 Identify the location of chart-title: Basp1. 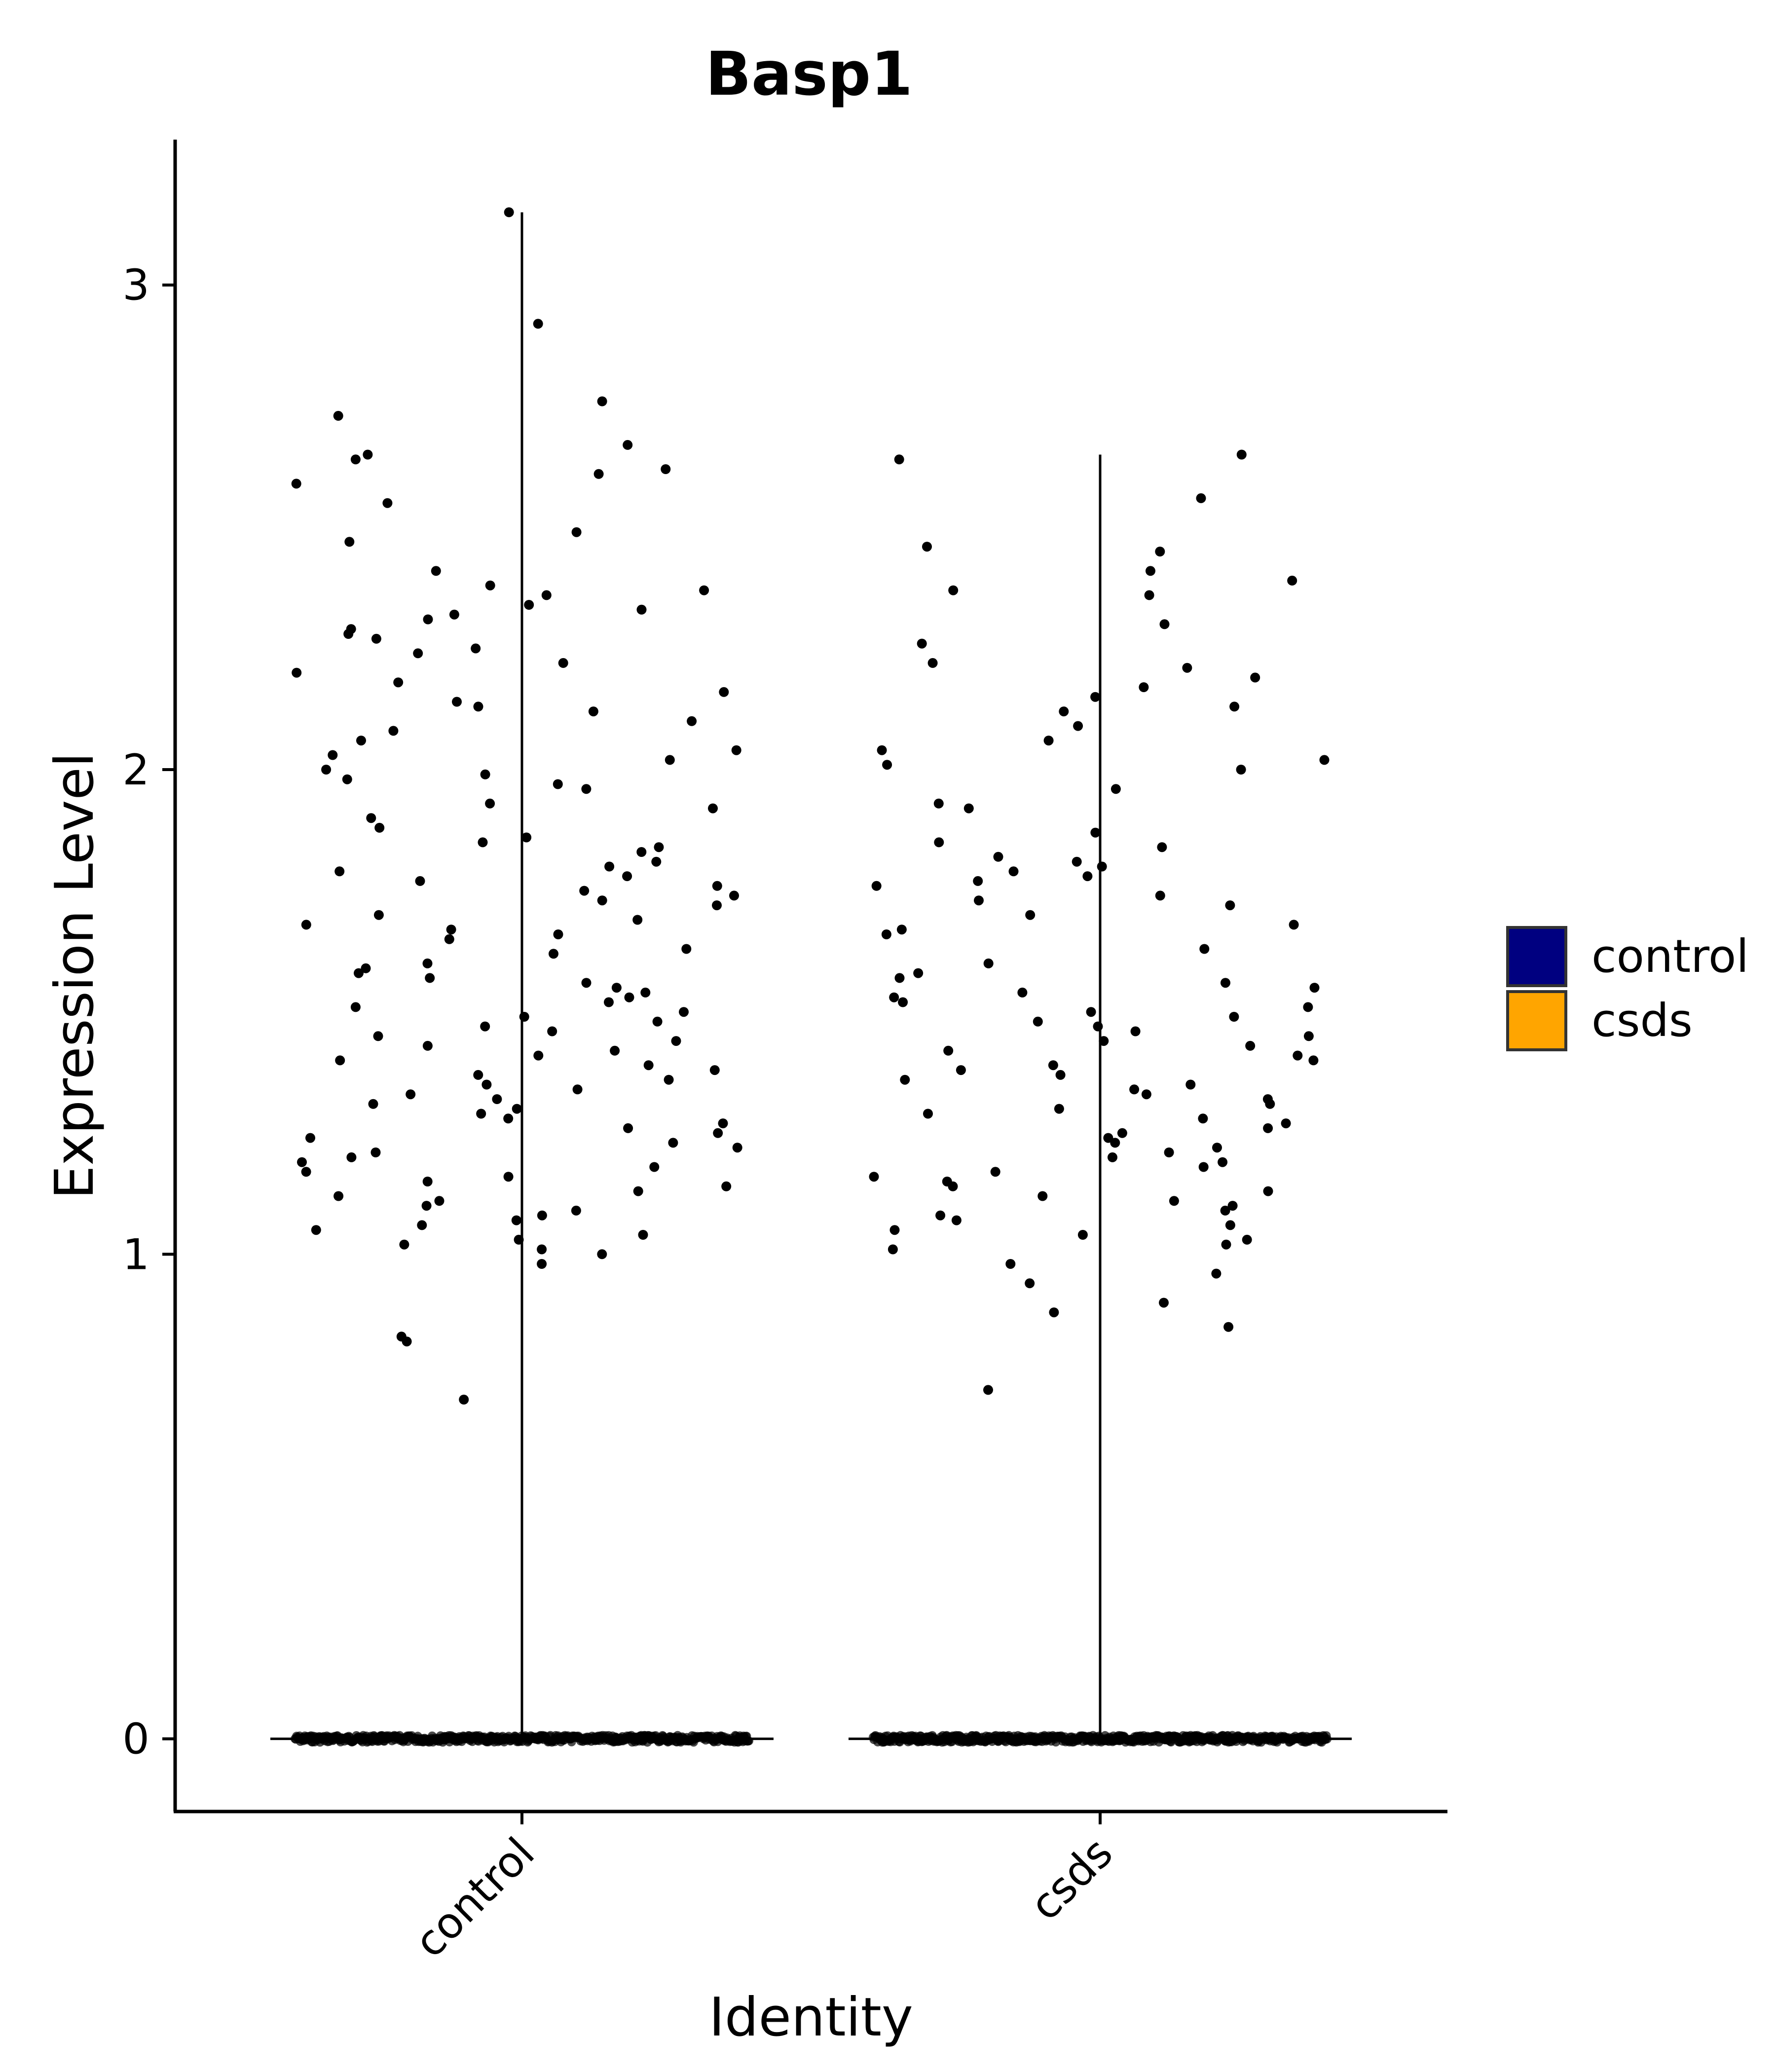
(809, 74).